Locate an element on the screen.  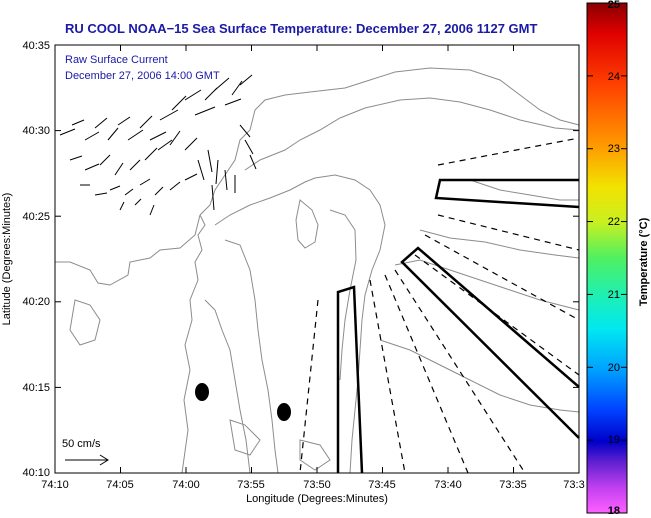
colorbar-tick-label: 25 is located at coordinates (614, 5).